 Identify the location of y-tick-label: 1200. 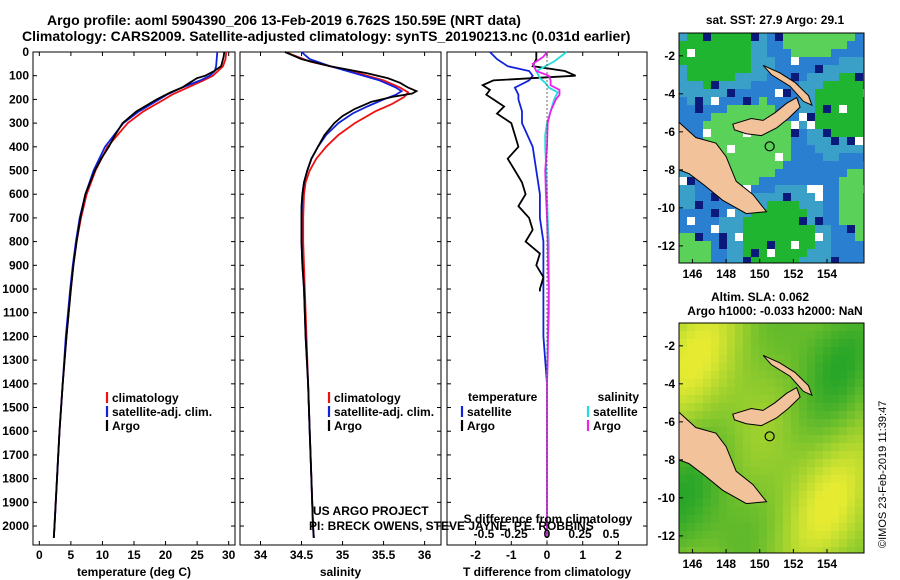
(15, 336).